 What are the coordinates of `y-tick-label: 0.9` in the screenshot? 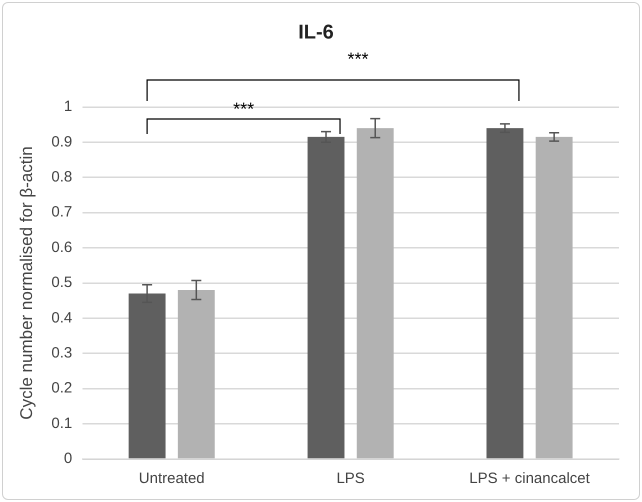 It's located at (61, 141).